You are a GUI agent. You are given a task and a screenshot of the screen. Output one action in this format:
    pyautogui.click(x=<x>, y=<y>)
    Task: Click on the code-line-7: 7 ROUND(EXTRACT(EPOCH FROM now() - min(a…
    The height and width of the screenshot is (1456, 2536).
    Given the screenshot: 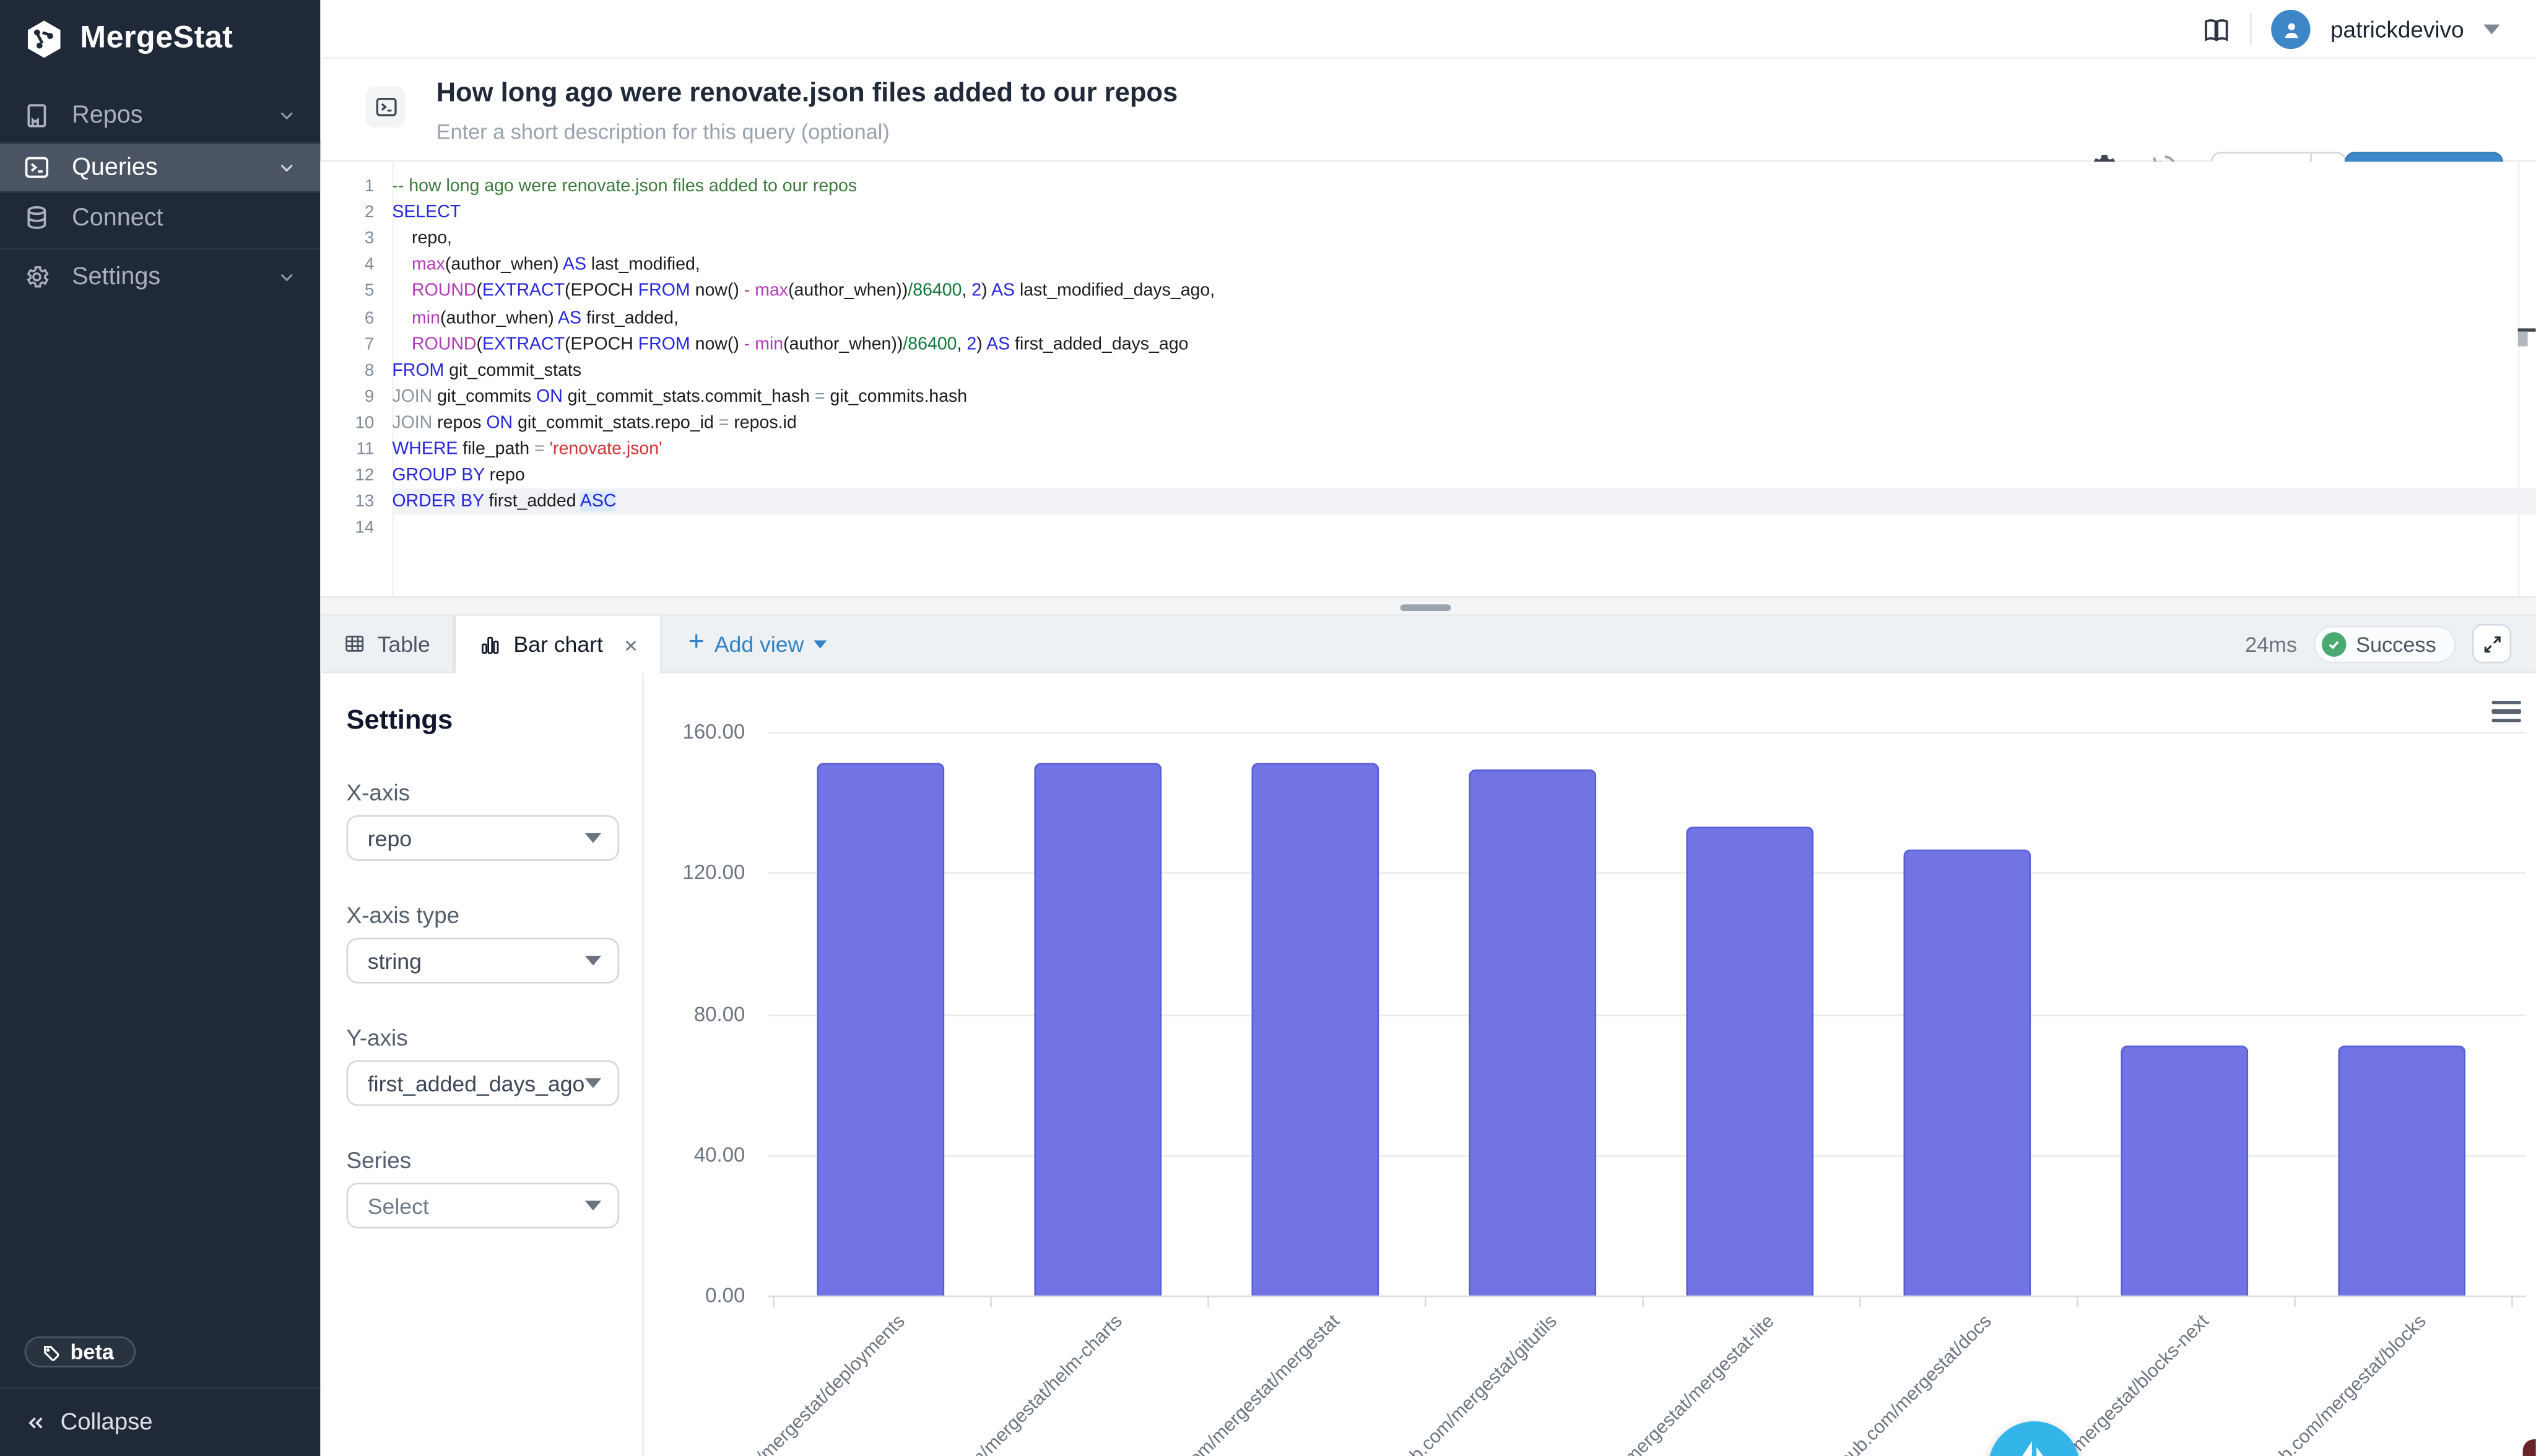 What is the action you would take?
    pyautogui.click(x=1427, y=344)
    